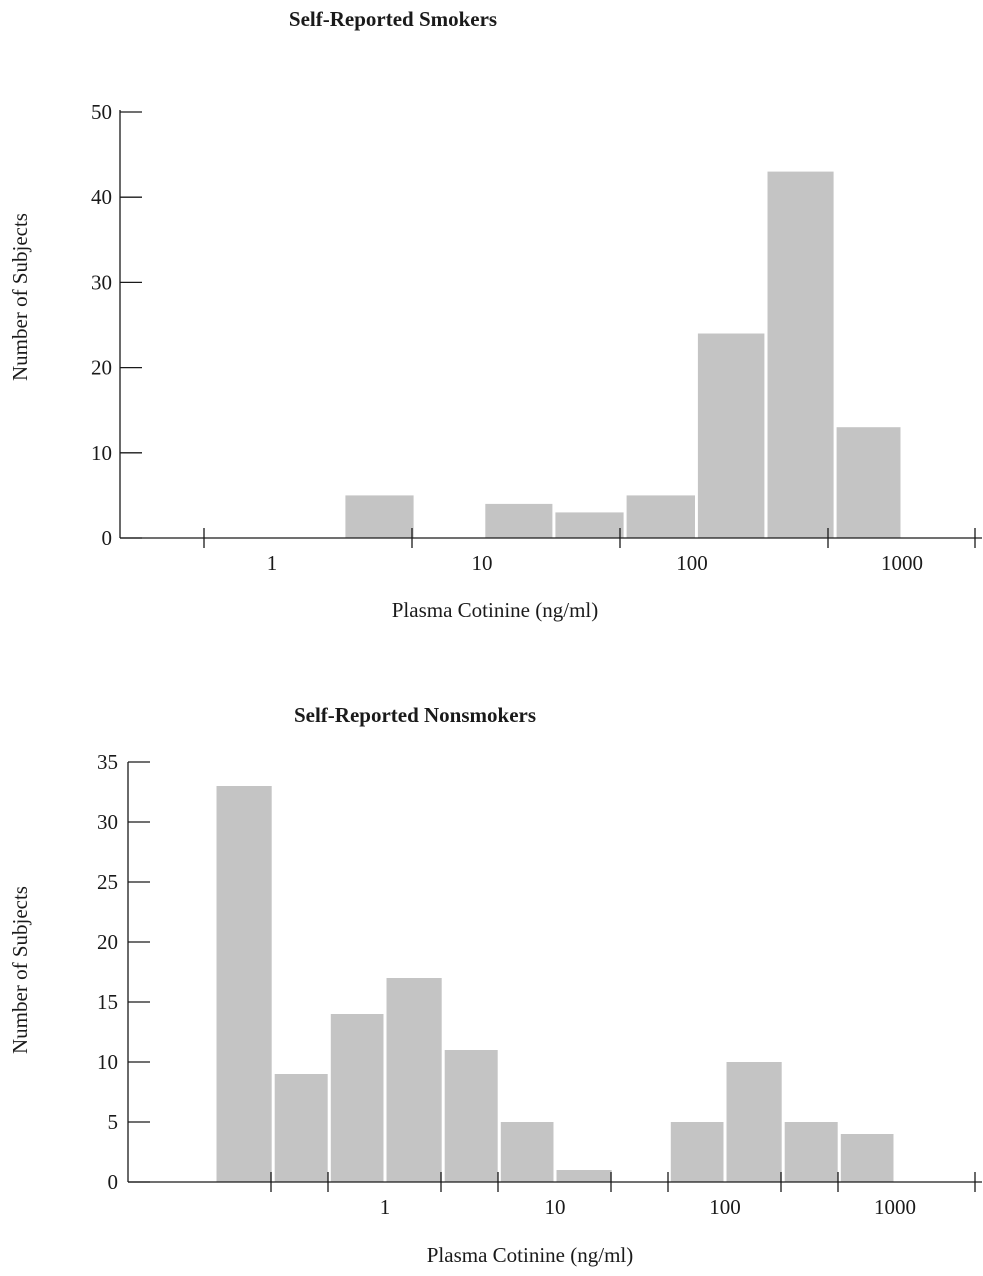  Describe the element at coordinates (107, 882) in the screenshot. I see `y-tick-label: 25` at that location.